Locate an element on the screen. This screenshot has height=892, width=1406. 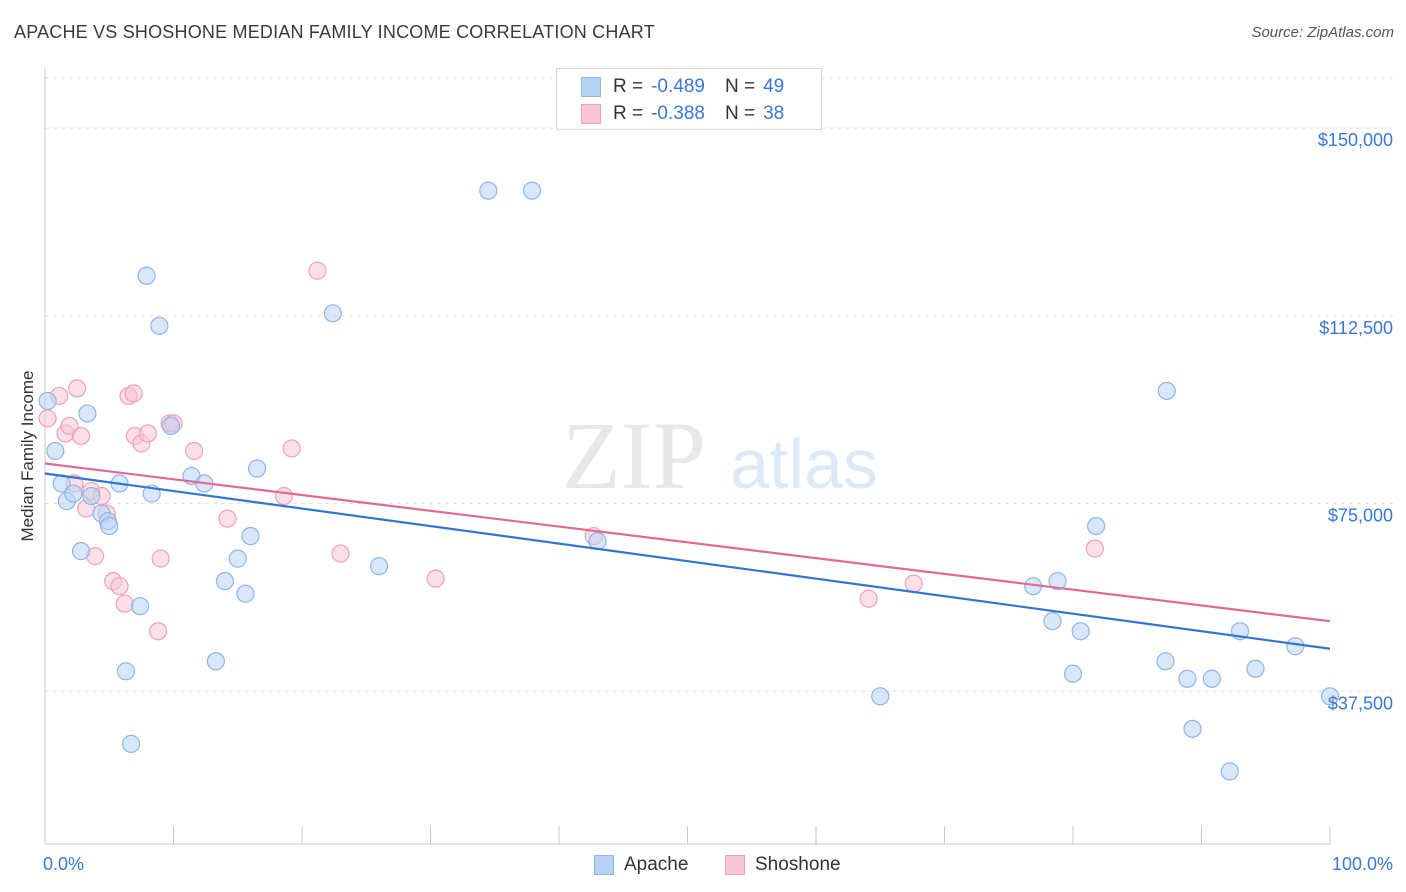
legend-row-shoshone: R = -0.388 N = 38 is located at coordinates (682, 114).